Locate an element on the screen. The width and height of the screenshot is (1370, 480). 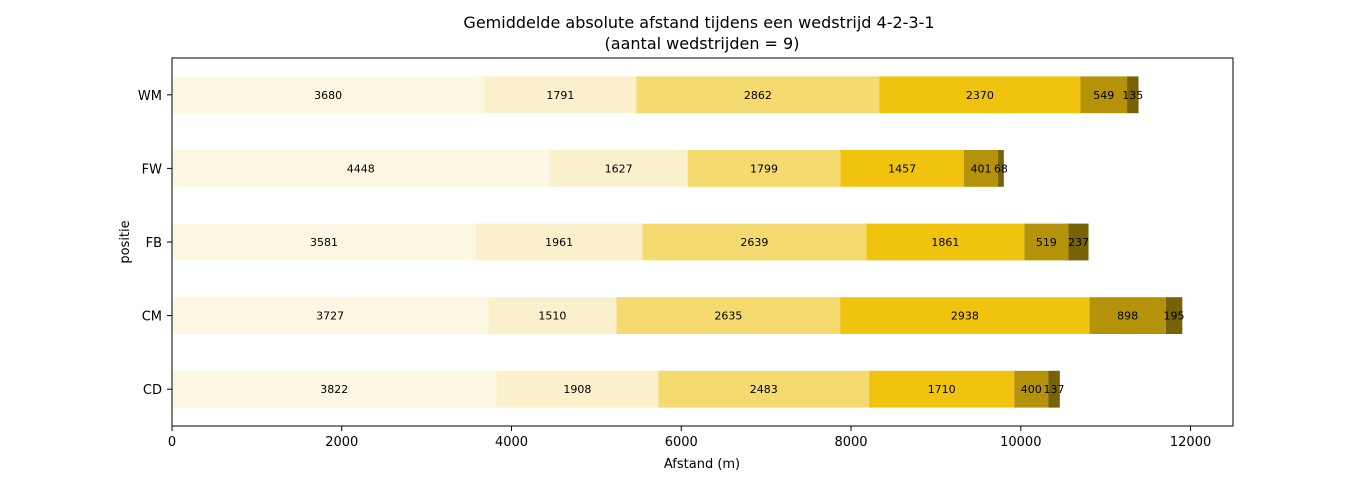
data-label-fb-4: 1861 is located at coordinates (945, 242).